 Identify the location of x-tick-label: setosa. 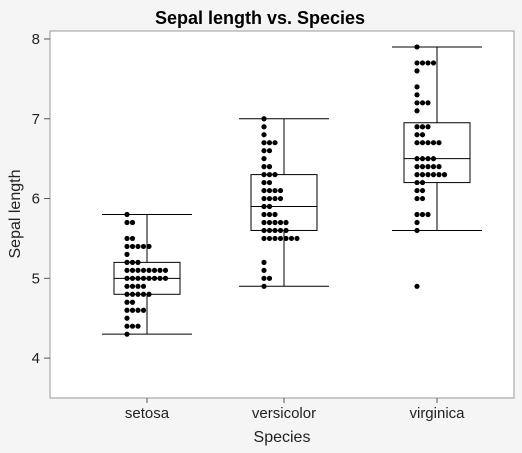
(147, 413).